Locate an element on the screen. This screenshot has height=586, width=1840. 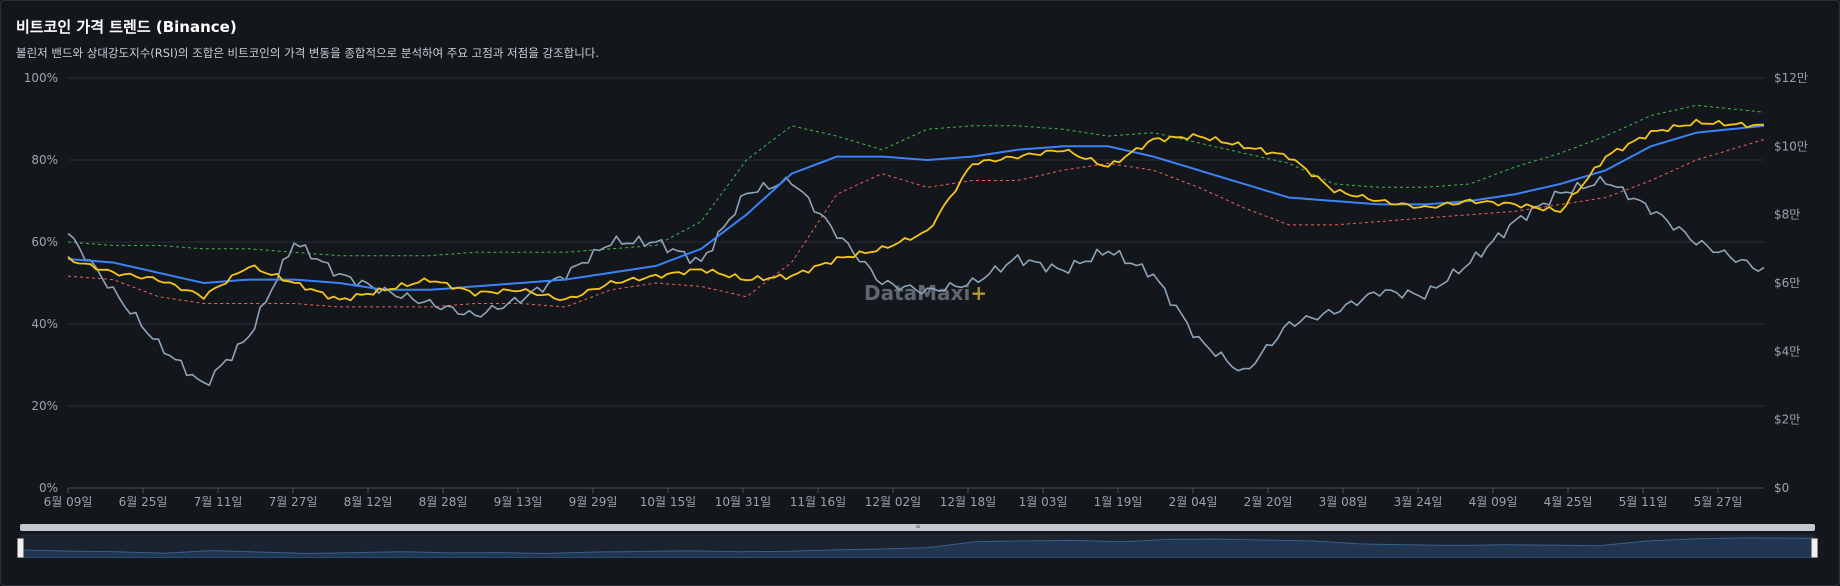
y-right-tick-label: $2만 is located at coordinates (1787, 420).